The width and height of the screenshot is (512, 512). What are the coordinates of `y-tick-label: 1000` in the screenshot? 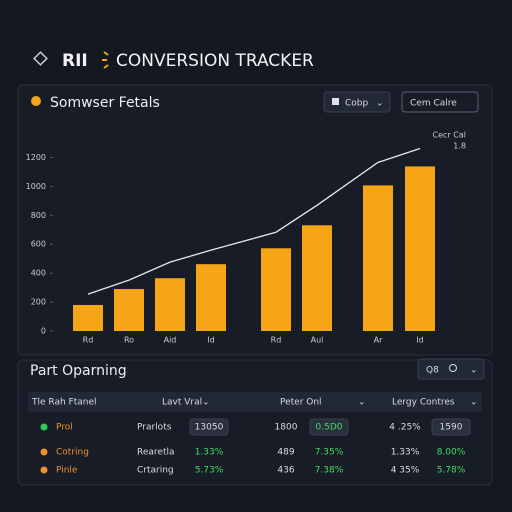 It's located at (36, 186).